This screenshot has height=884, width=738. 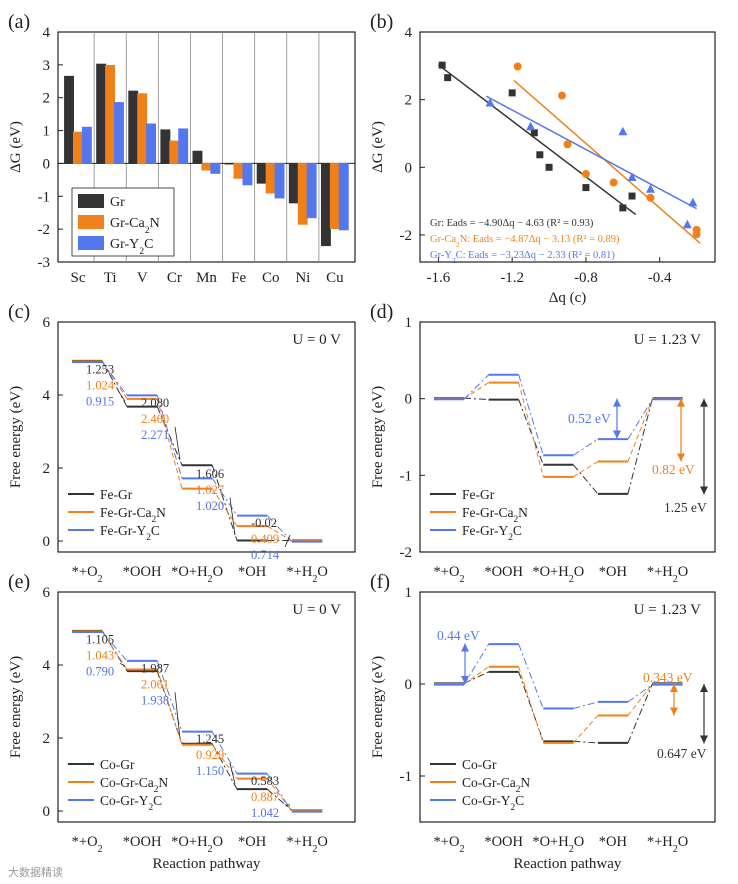 I want to click on step-energy-label: 2.460, so click(x=155, y=419).